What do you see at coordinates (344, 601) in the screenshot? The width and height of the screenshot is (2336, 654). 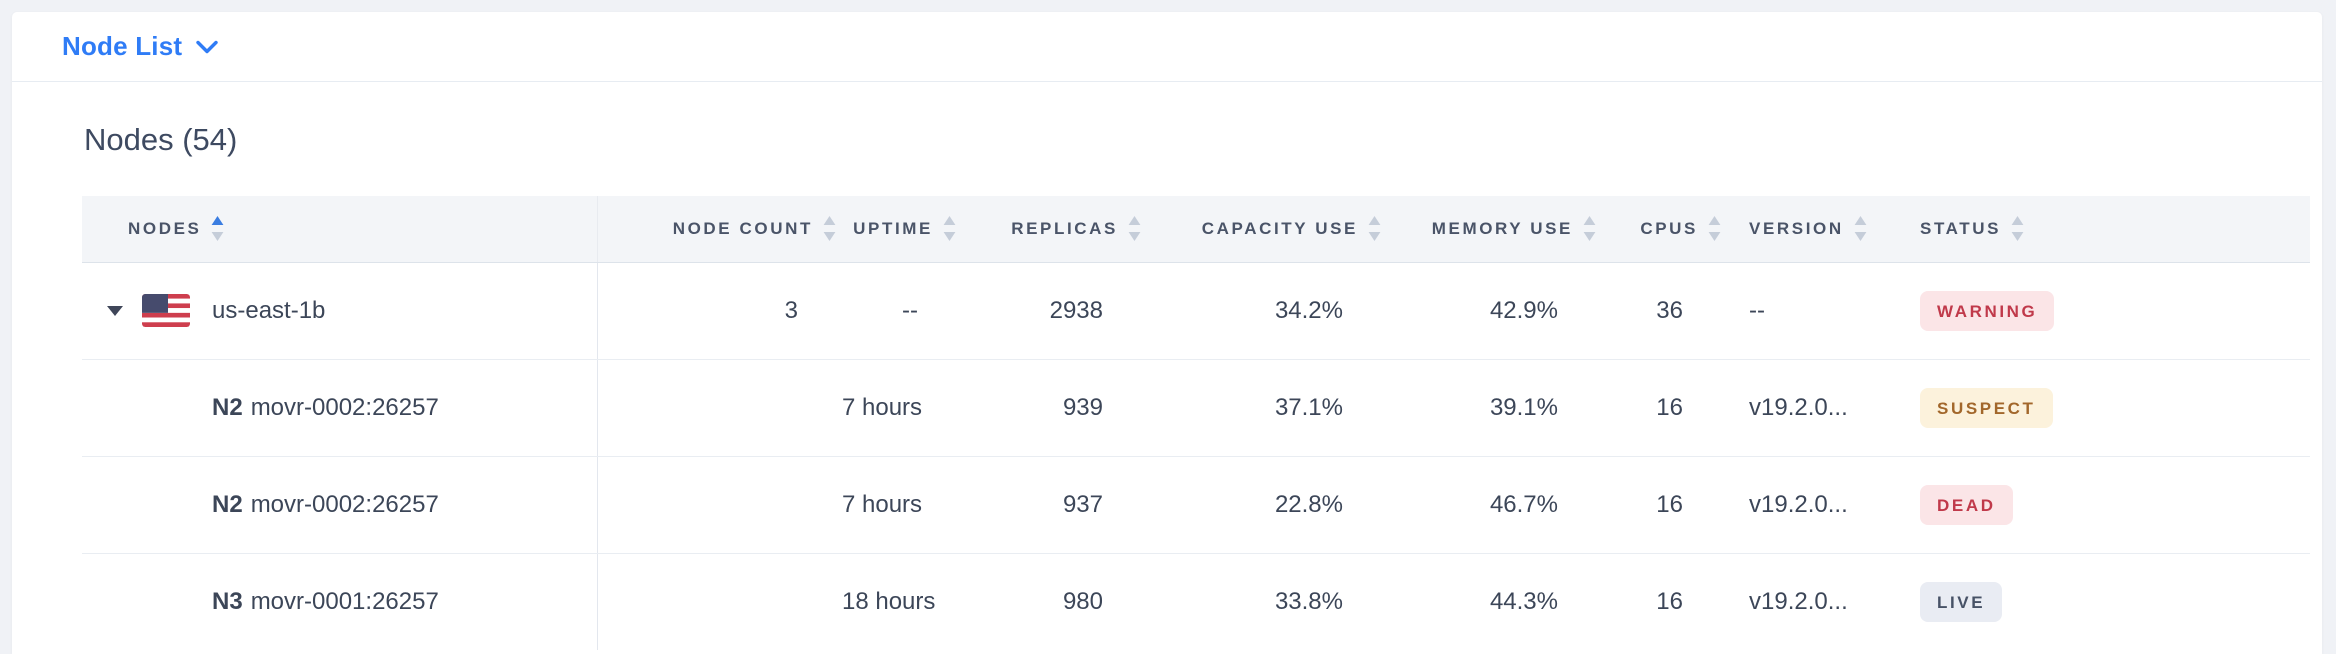 I see `node-address: movr-0001:26257` at bounding box center [344, 601].